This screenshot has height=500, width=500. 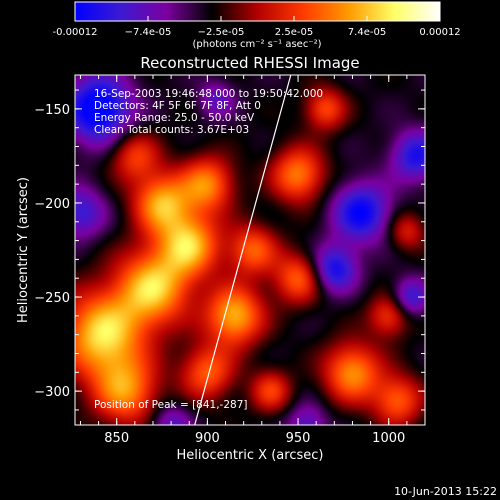 I want to click on solar-limb-line, so click(x=243, y=250).